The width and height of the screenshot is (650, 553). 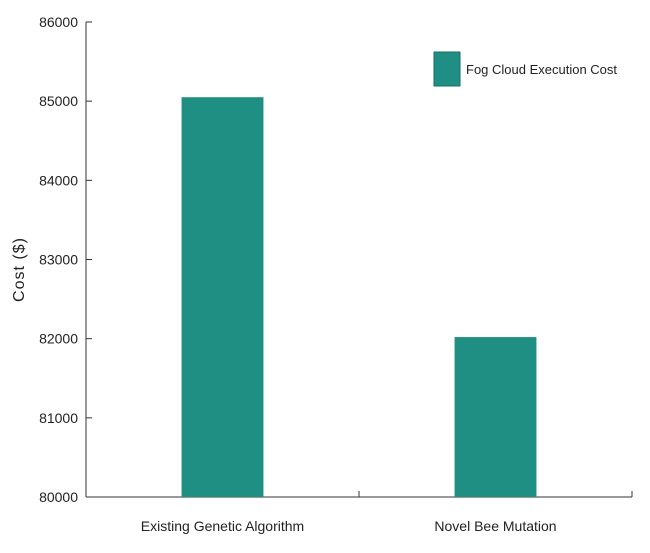 I want to click on legend: Fog Cloud Execution Cost, so click(x=525, y=69).